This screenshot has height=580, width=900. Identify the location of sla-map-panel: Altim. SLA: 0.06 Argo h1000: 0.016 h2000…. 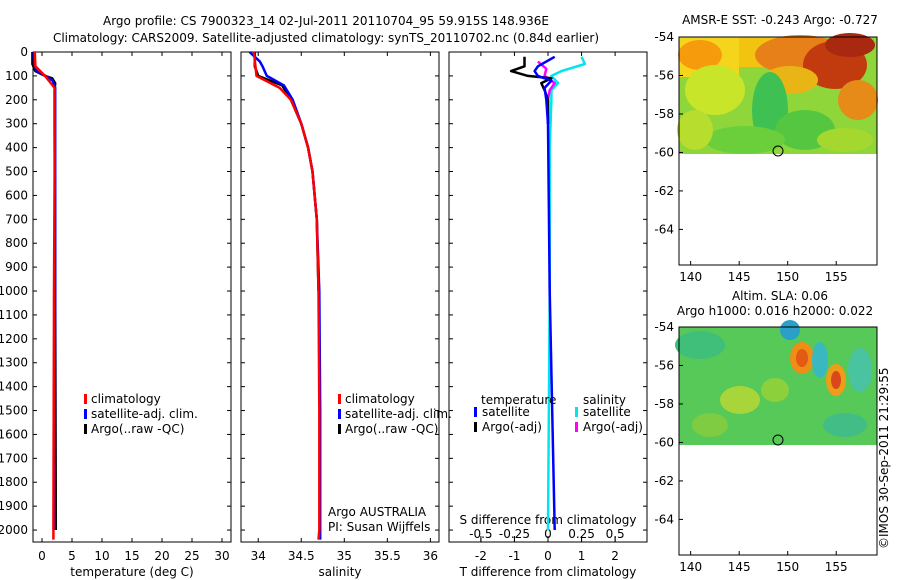
(766, 431).